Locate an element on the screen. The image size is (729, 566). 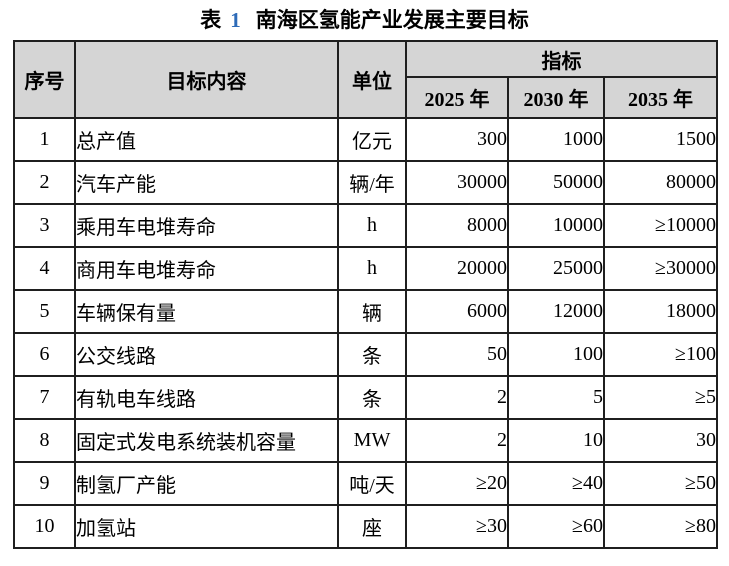
table-row: 6 公交线路 条 50 100 ≥100 is located at coordinates (365, 354).